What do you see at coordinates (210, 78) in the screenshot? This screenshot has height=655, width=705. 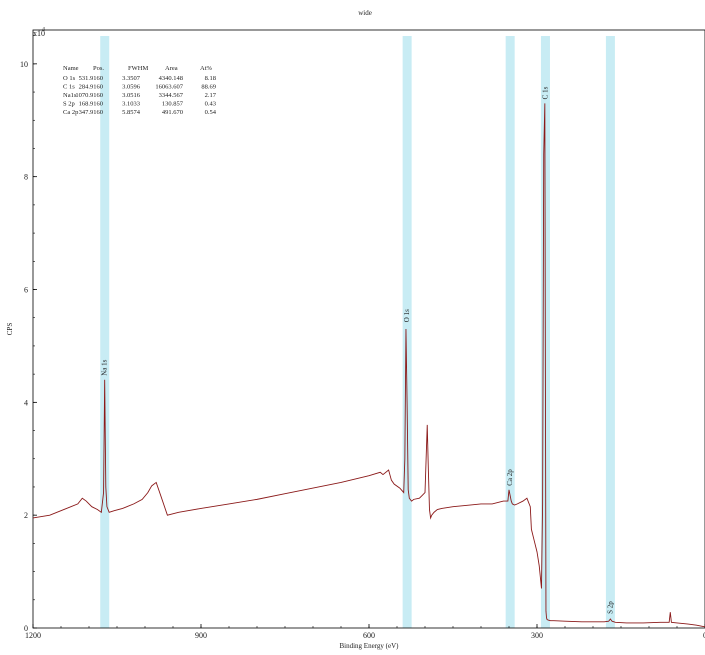 I see `table-cell: 8.18` at bounding box center [210, 78].